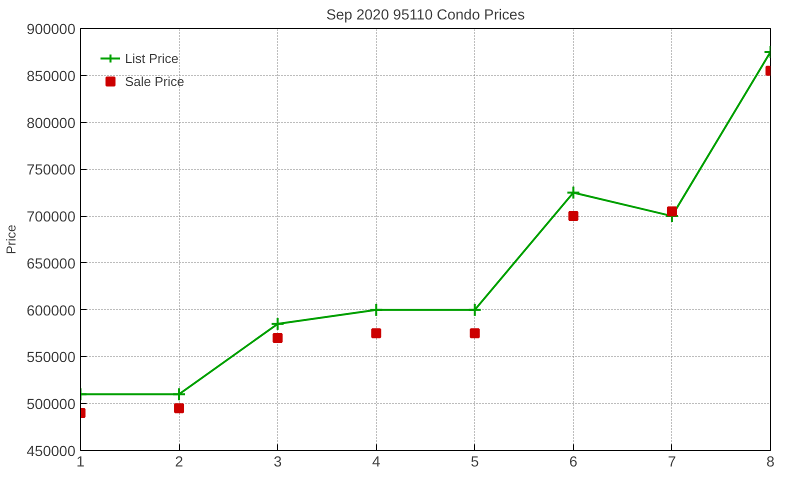 Image resolution: width=800 pixels, height=480 pixels. What do you see at coordinates (51, 358) in the screenshot?
I see `y-tick-label: 550000` at bounding box center [51, 358].